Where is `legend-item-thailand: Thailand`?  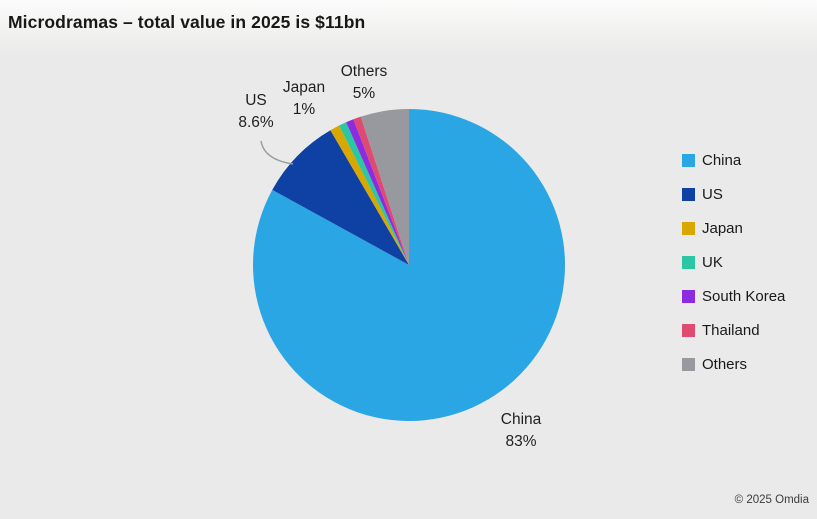
legend-item-thailand: Thailand is located at coordinates (733, 330).